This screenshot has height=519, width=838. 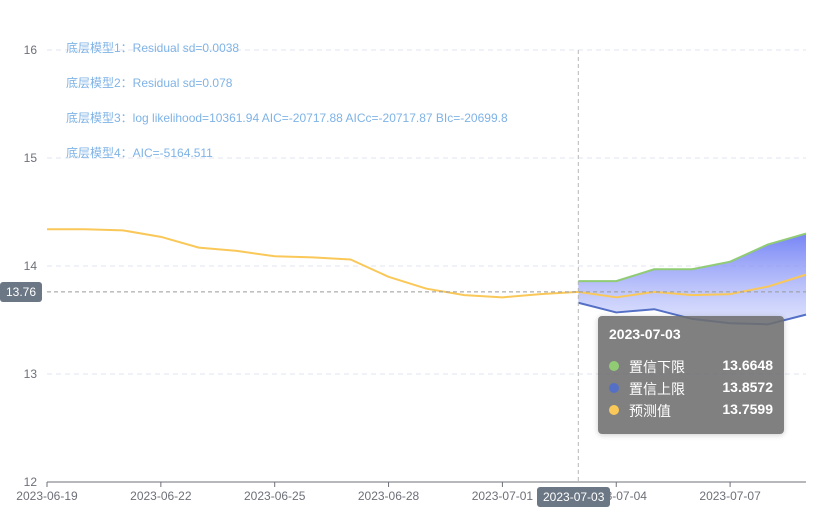 I want to click on tooltip-row-prediction: 预测值 13.7599, so click(x=691, y=410).